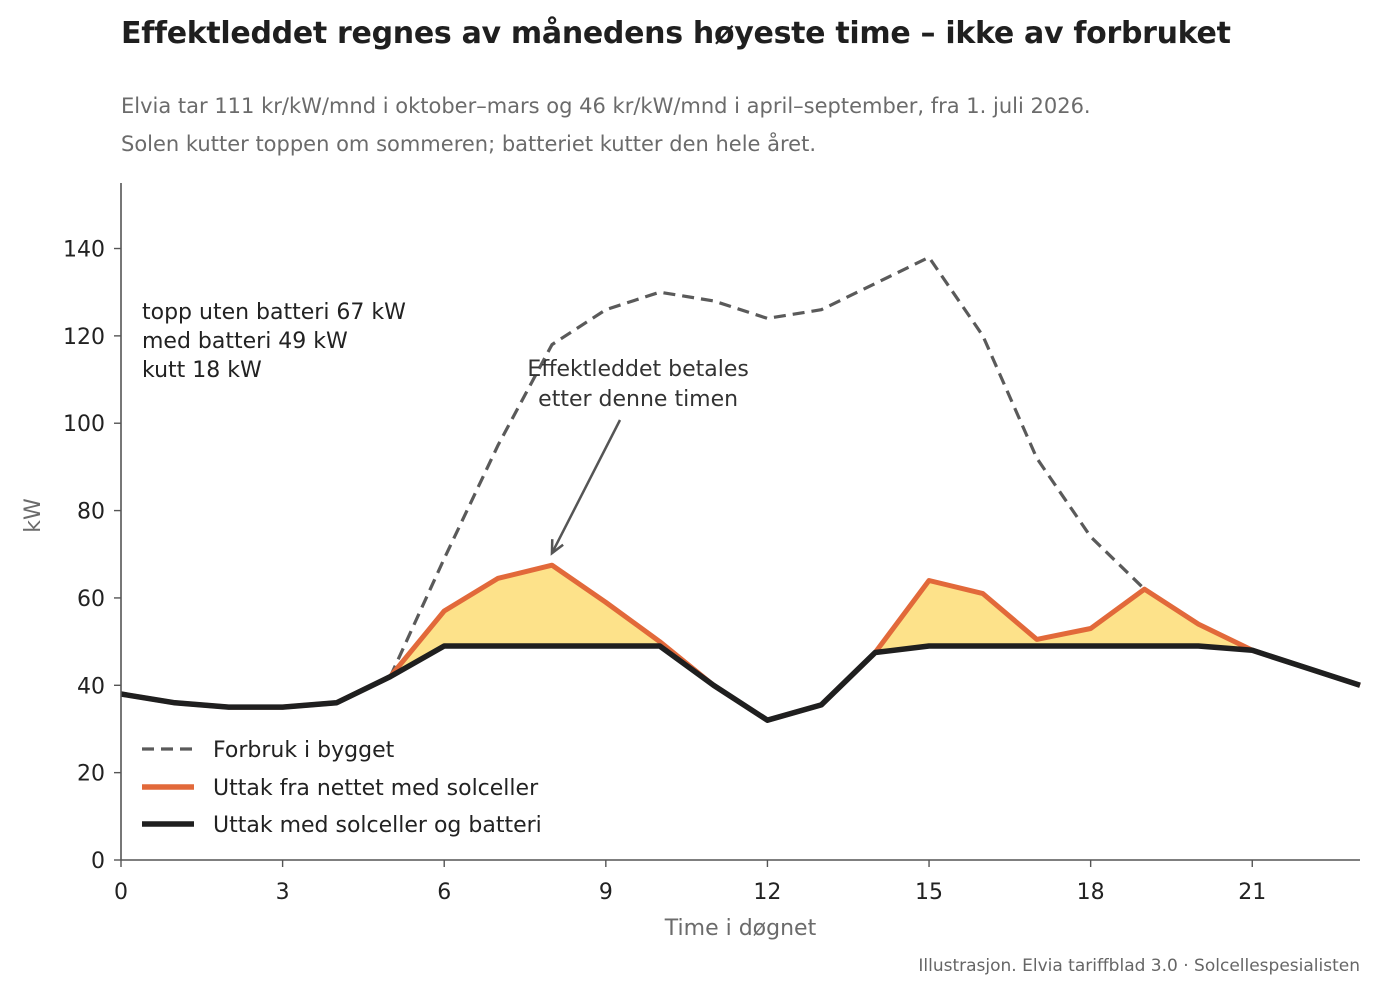  What do you see at coordinates (1091, 892) in the screenshot?
I see `x-tick-label: 18` at bounding box center [1091, 892].